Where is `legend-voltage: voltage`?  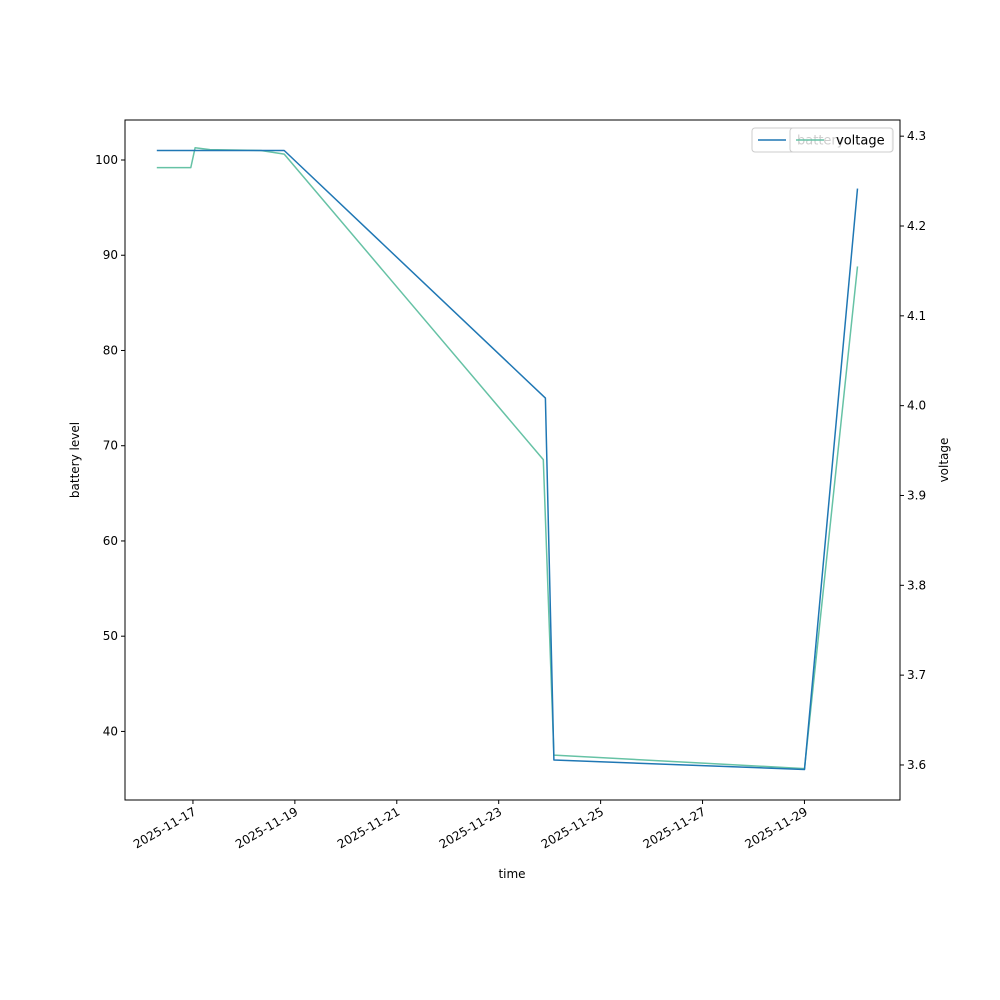
legend-voltage: voltage is located at coordinates (841, 140).